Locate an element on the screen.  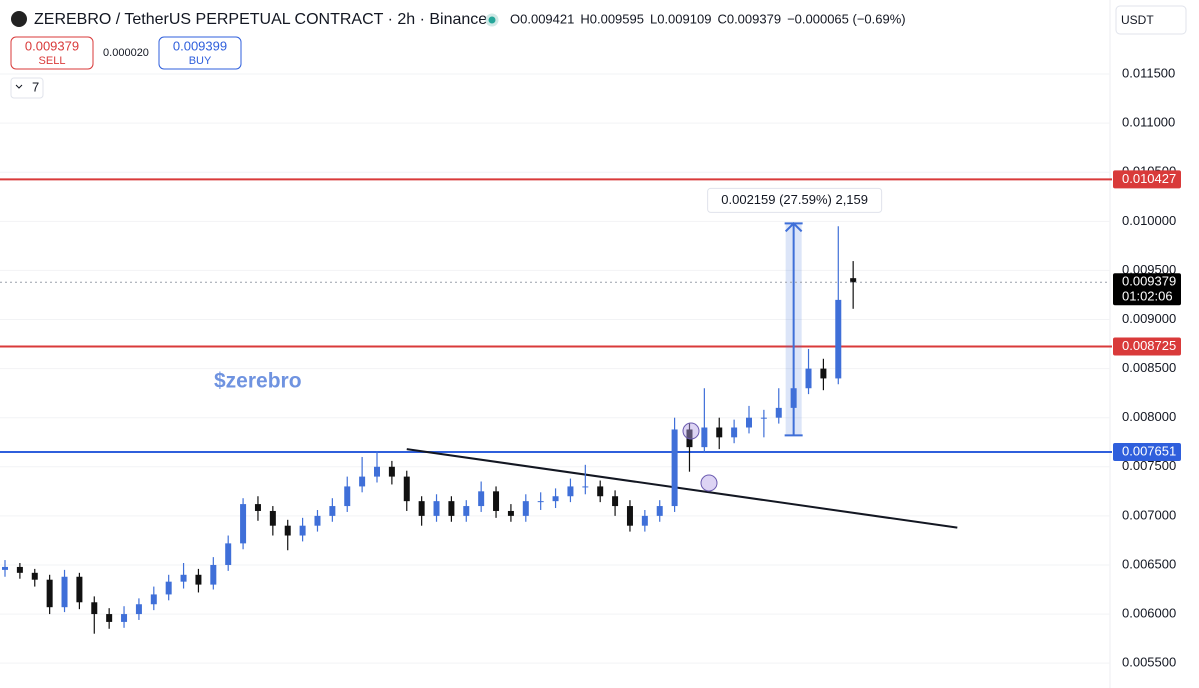
annotation: $zerebro is located at coordinates (258, 381).